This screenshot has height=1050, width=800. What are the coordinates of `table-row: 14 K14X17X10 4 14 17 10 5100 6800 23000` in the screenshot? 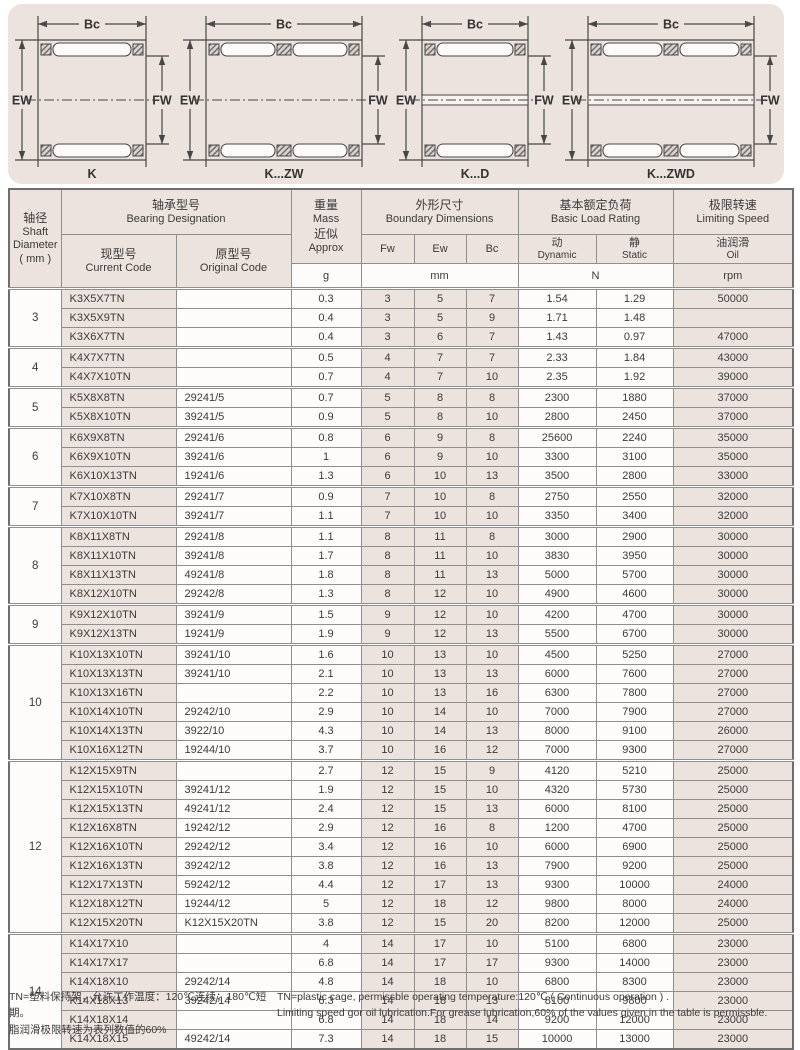 It's located at (401, 991).